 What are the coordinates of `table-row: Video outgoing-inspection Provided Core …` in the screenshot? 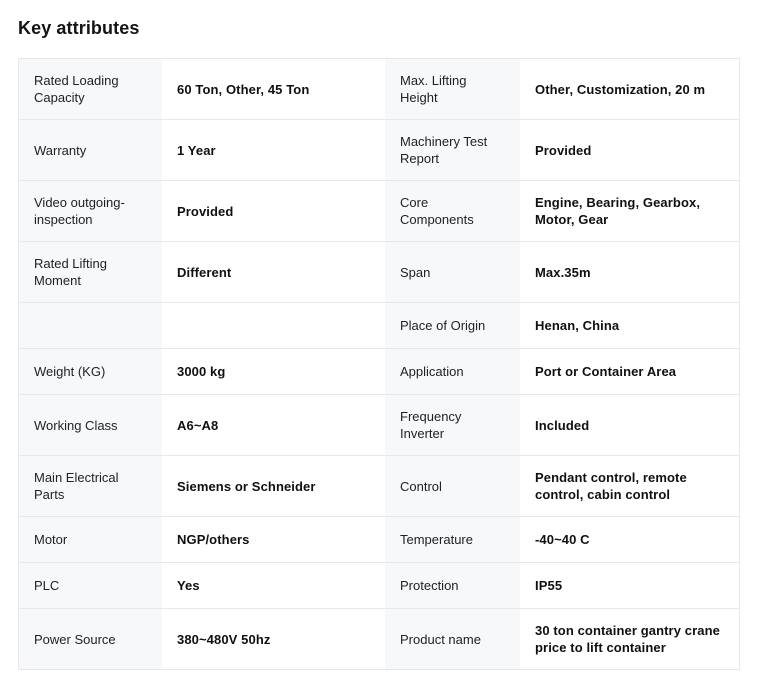 It's located at (379, 210).